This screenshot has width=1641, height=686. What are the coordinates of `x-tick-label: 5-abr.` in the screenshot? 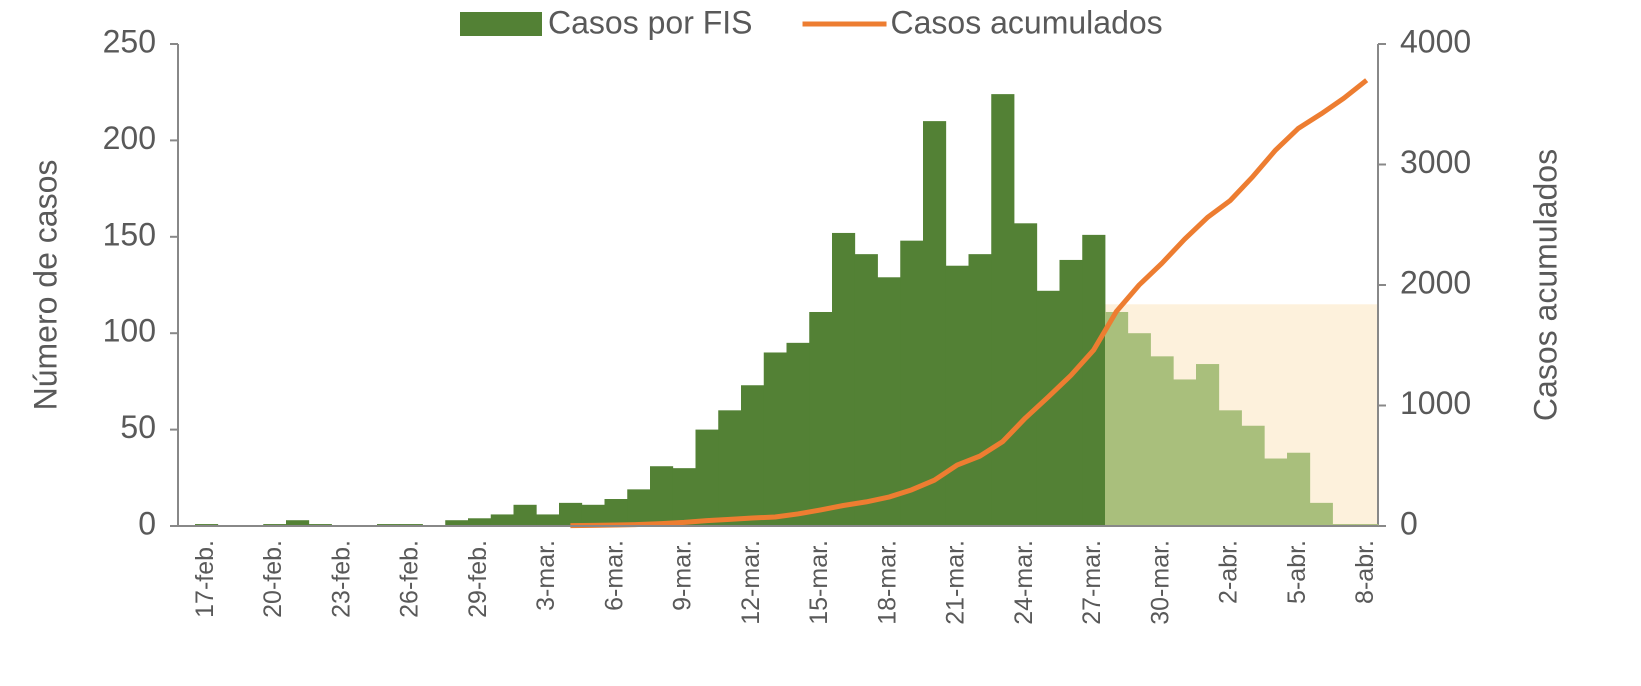 It's located at (1297, 572).